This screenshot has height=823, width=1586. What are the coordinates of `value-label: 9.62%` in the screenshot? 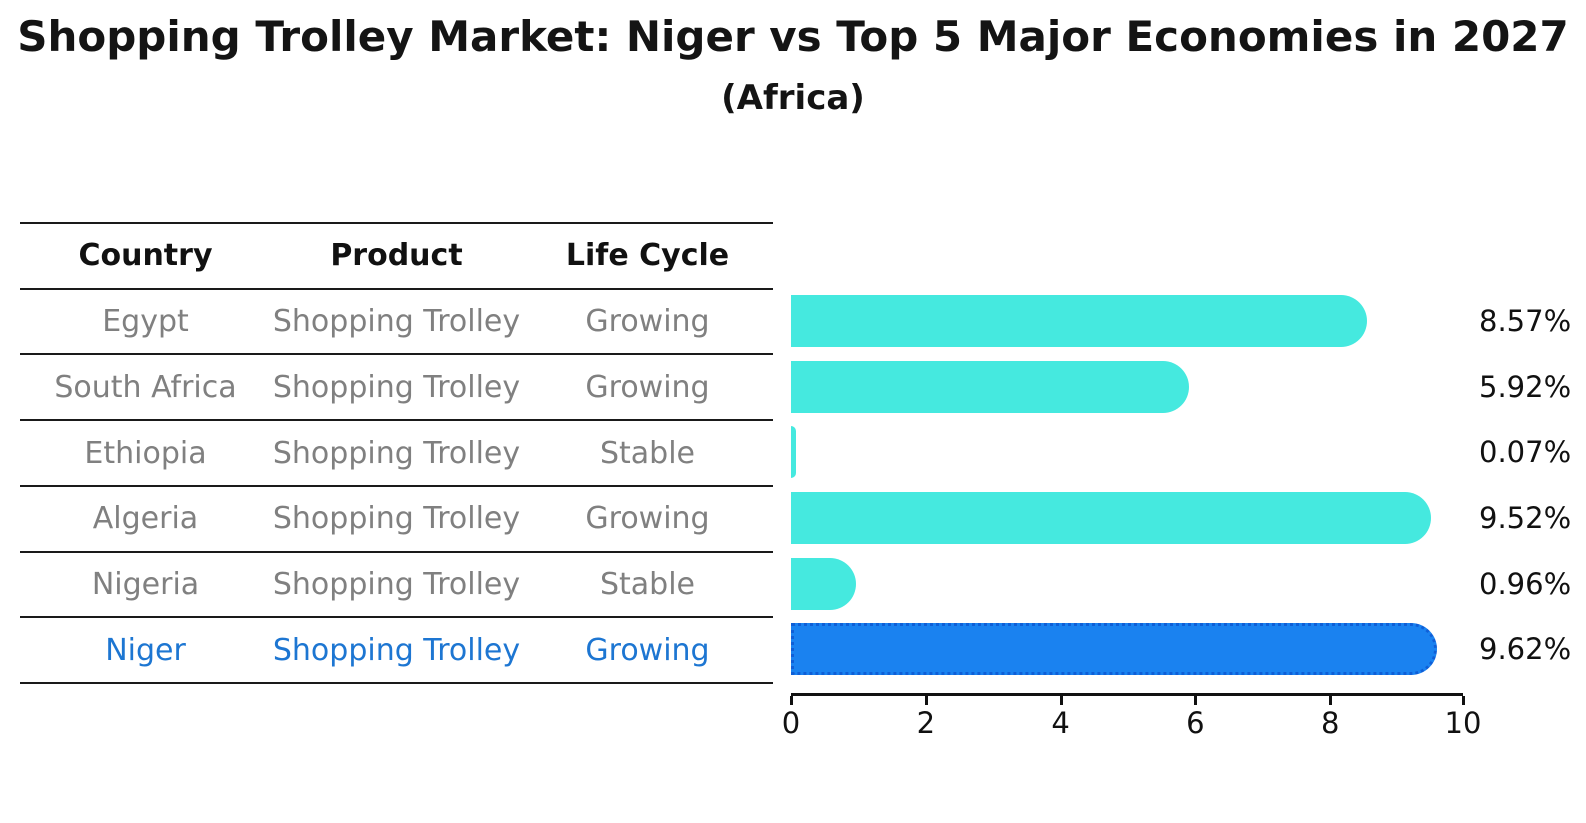 It's located at (1525, 649).